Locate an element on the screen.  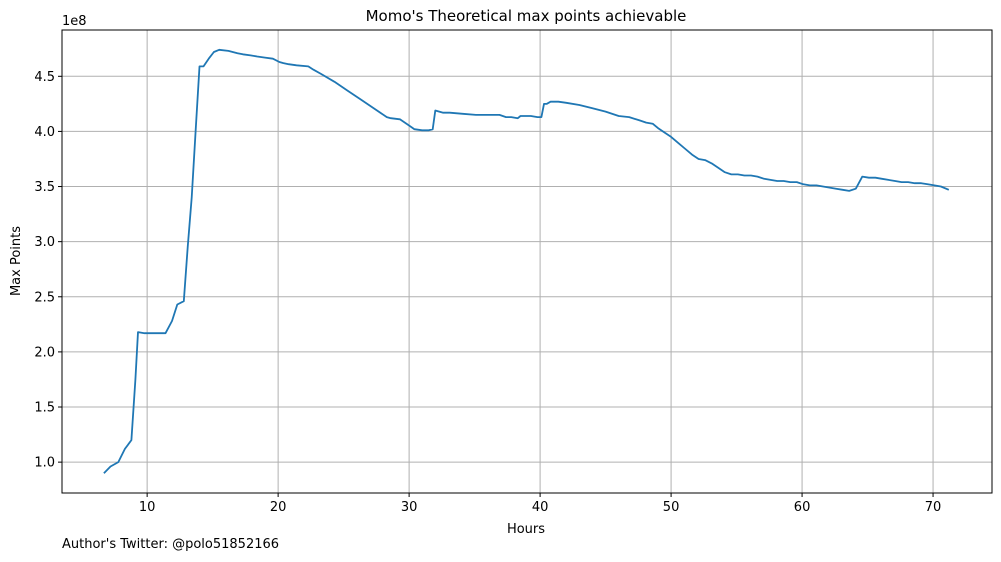
x-axis-ticks: 10 20 30 40 50 60 70 is located at coordinates (540, 504).